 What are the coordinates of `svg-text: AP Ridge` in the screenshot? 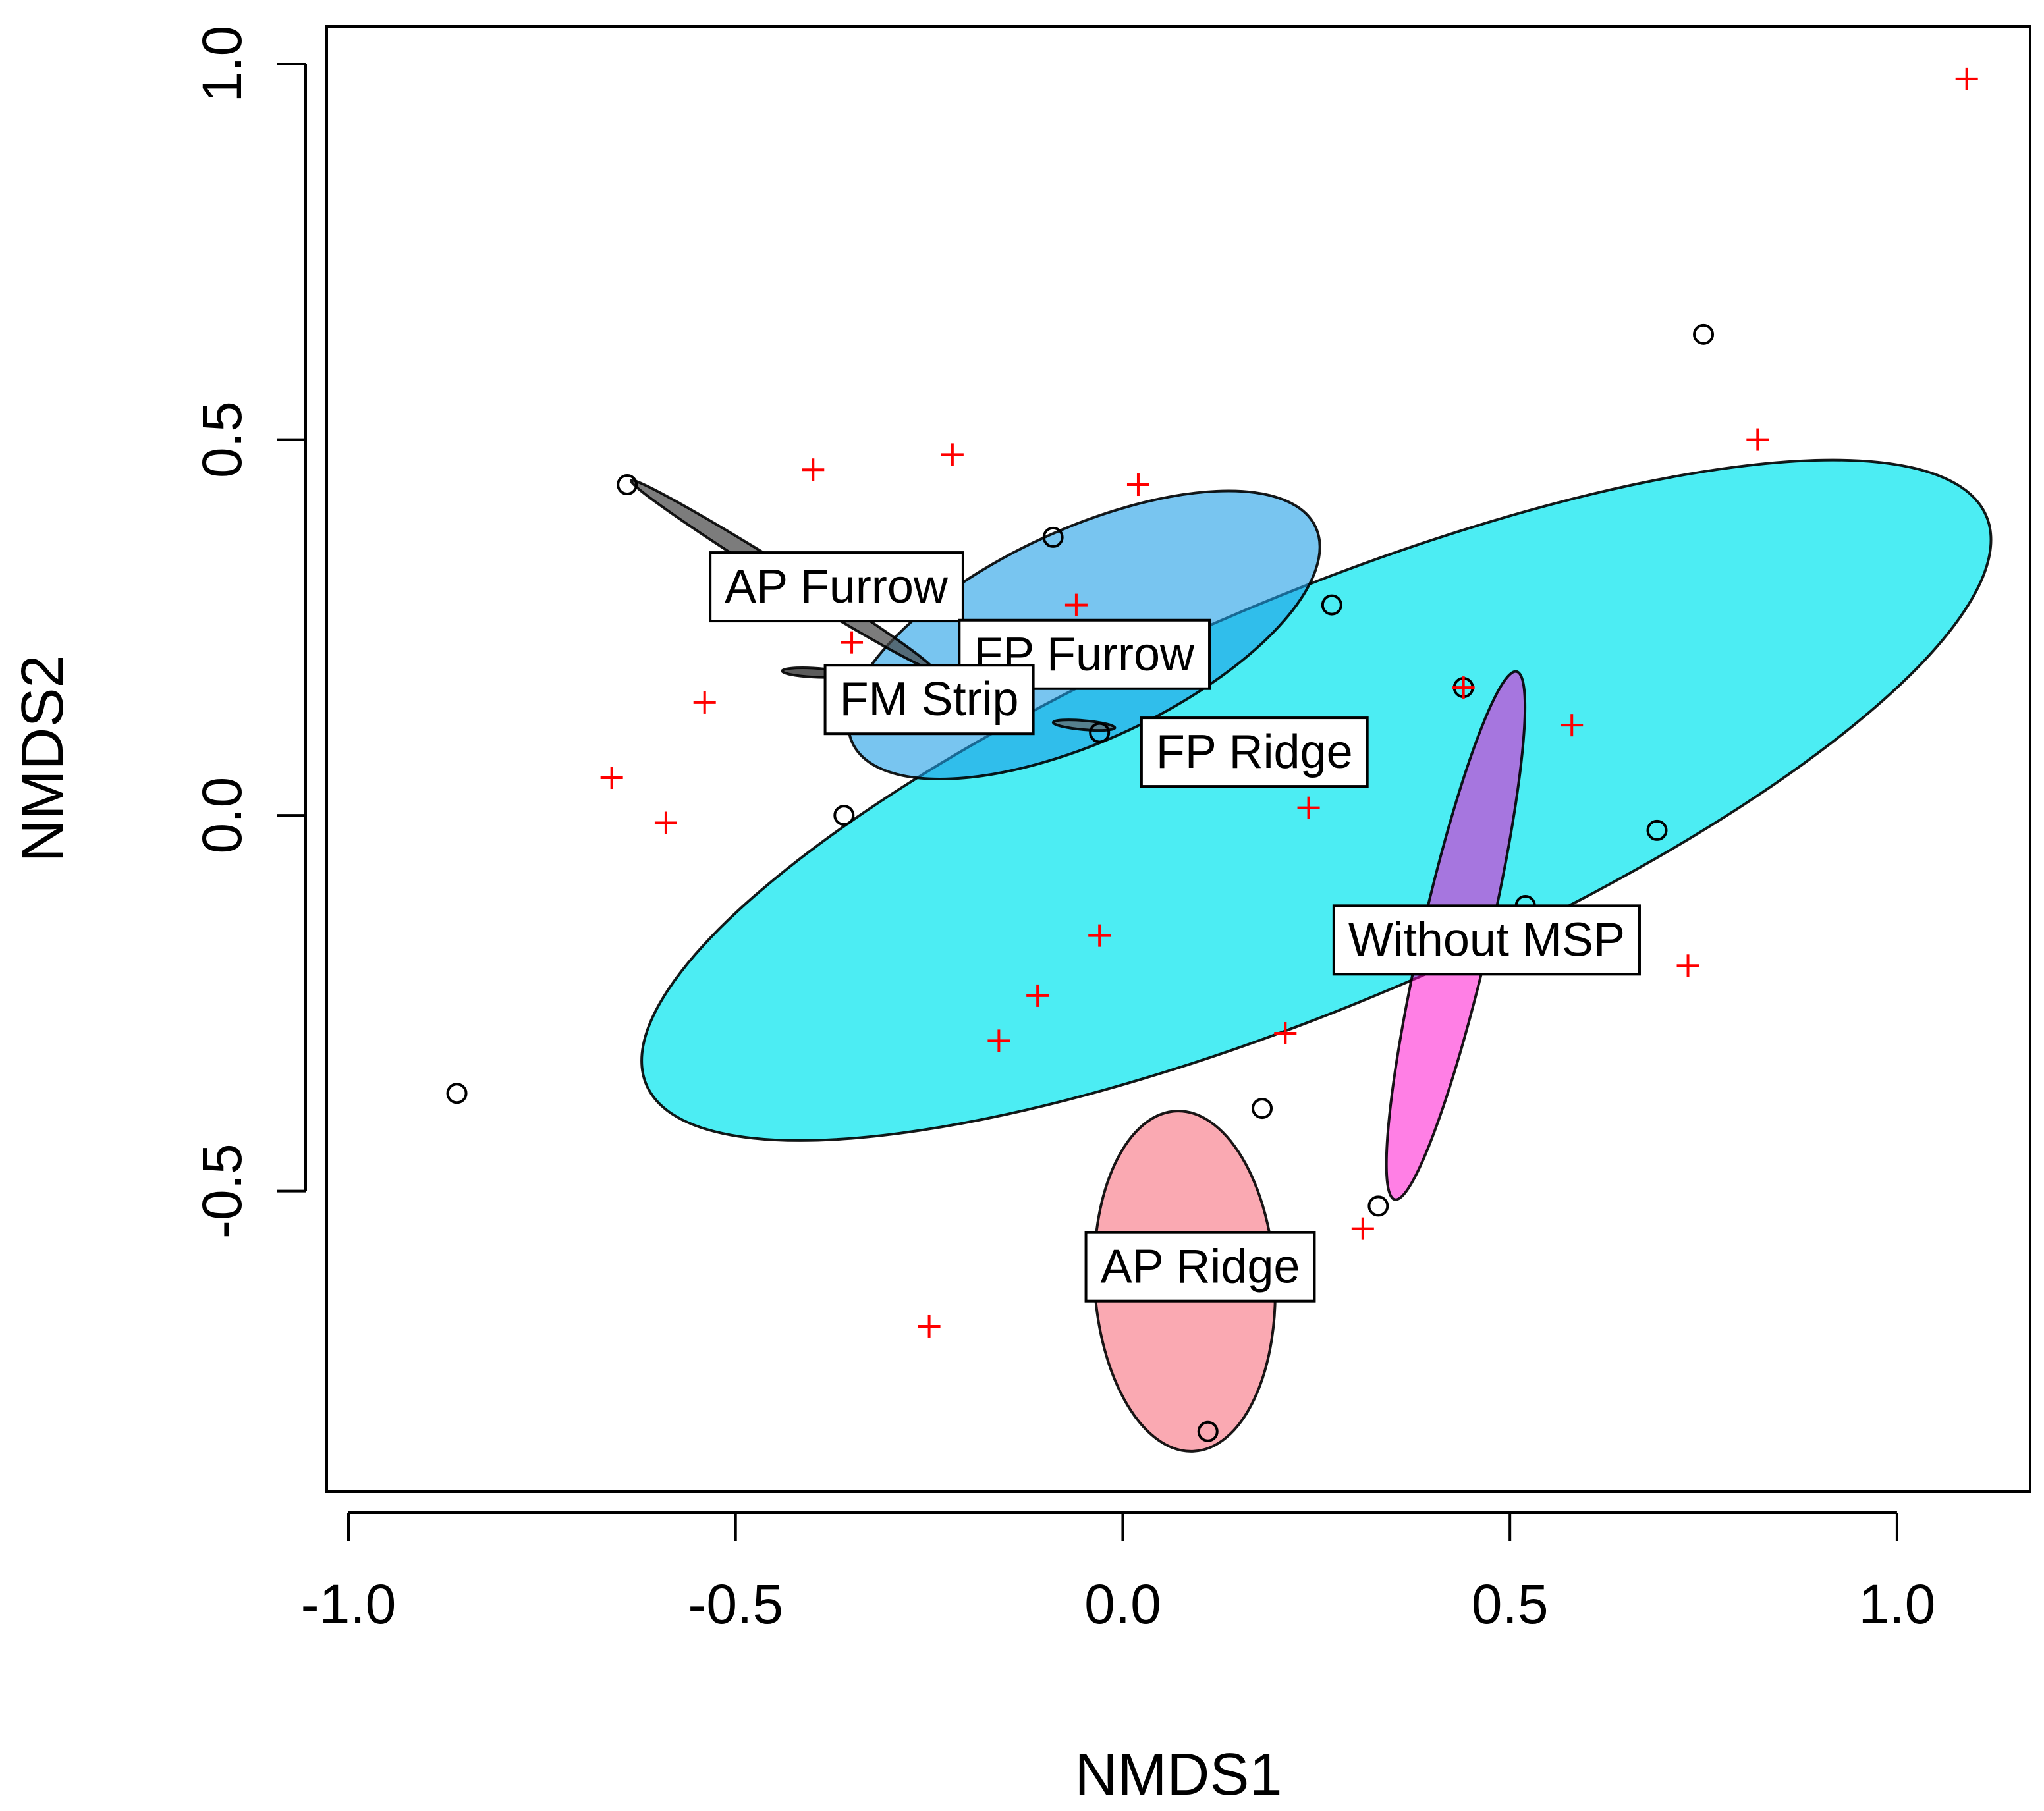 It's located at (1200, 1267).